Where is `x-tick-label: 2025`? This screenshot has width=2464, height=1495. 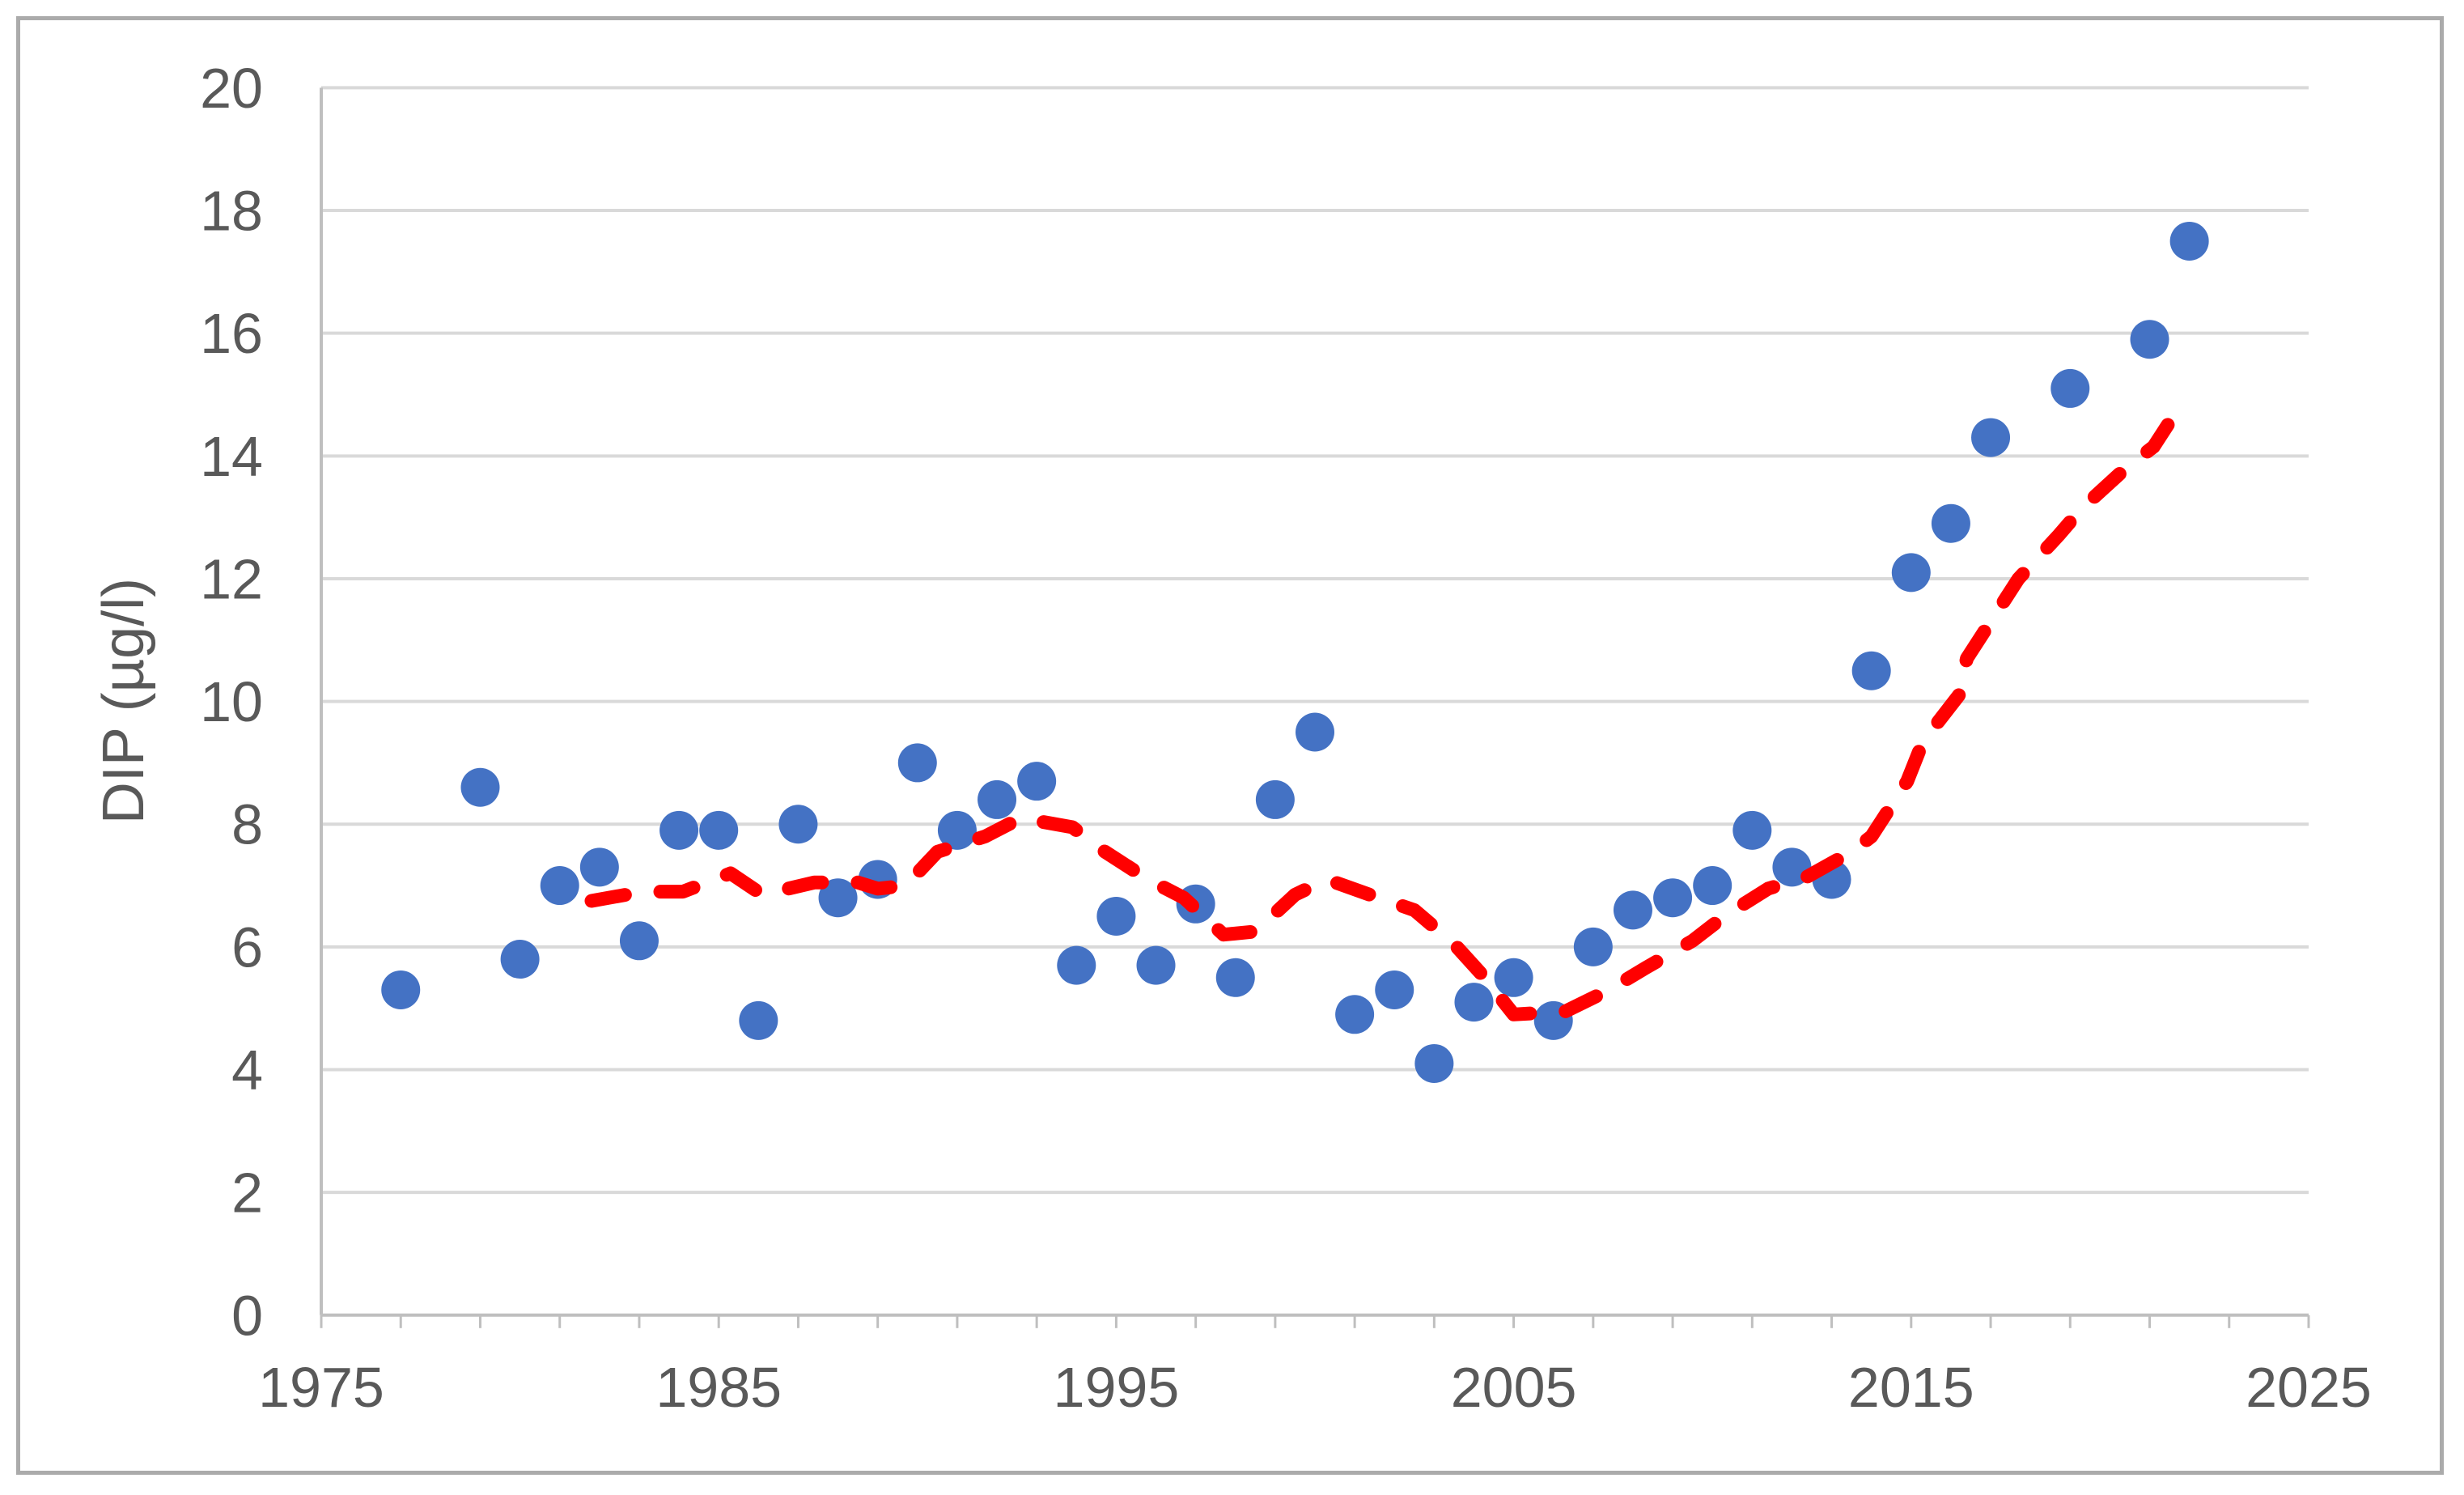
x-tick-label: 2025 is located at coordinates (2309, 1387).